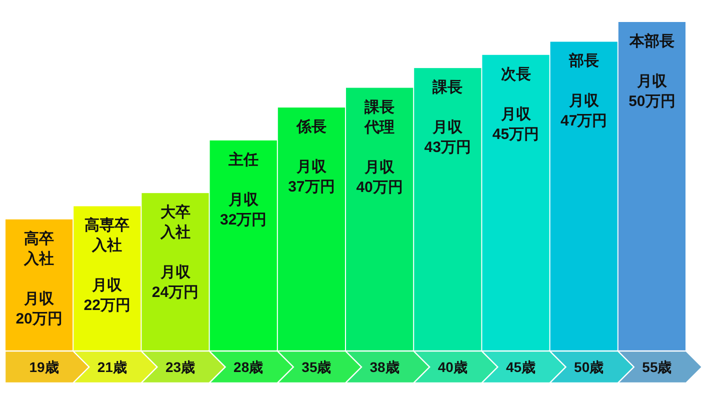  What do you see at coordinates (175, 213) in the screenshot?
I see `annotation: 大卒` at bounding box center [175, 213].